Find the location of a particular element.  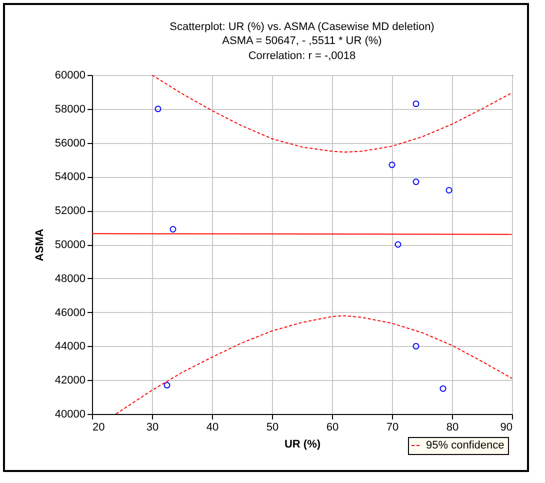

y-tick-label: 42000 is located at coordinates (70, 380).